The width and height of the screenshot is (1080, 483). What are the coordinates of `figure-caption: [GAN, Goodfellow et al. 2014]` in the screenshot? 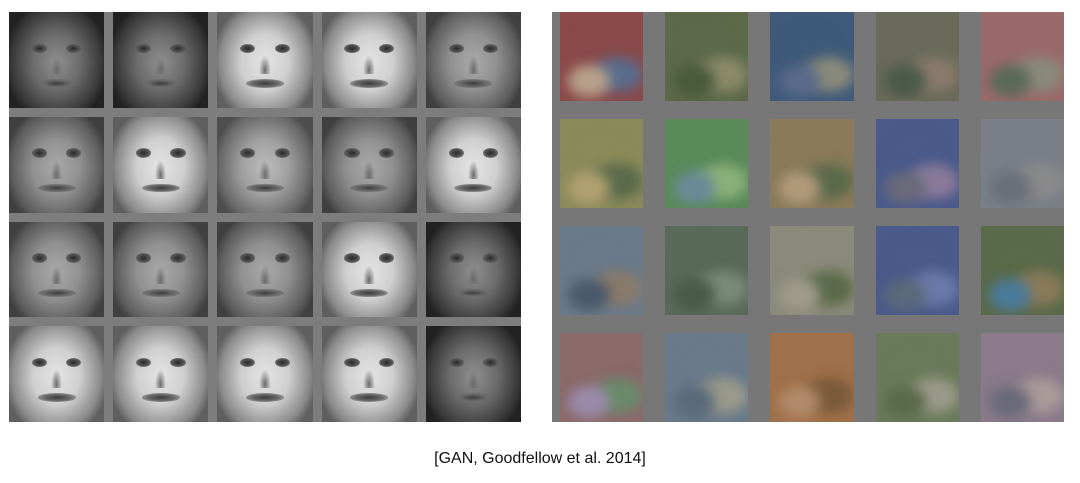 It's located at (540, 458).